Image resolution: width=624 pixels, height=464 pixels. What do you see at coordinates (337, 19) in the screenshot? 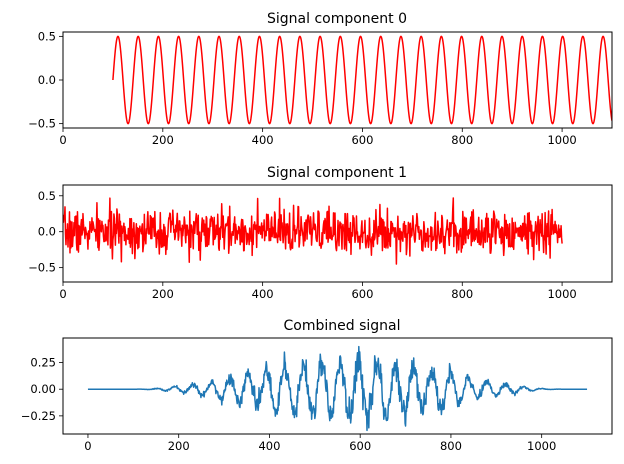
I see `chart-title: Signal component 0` at bounding box center [337, 19].